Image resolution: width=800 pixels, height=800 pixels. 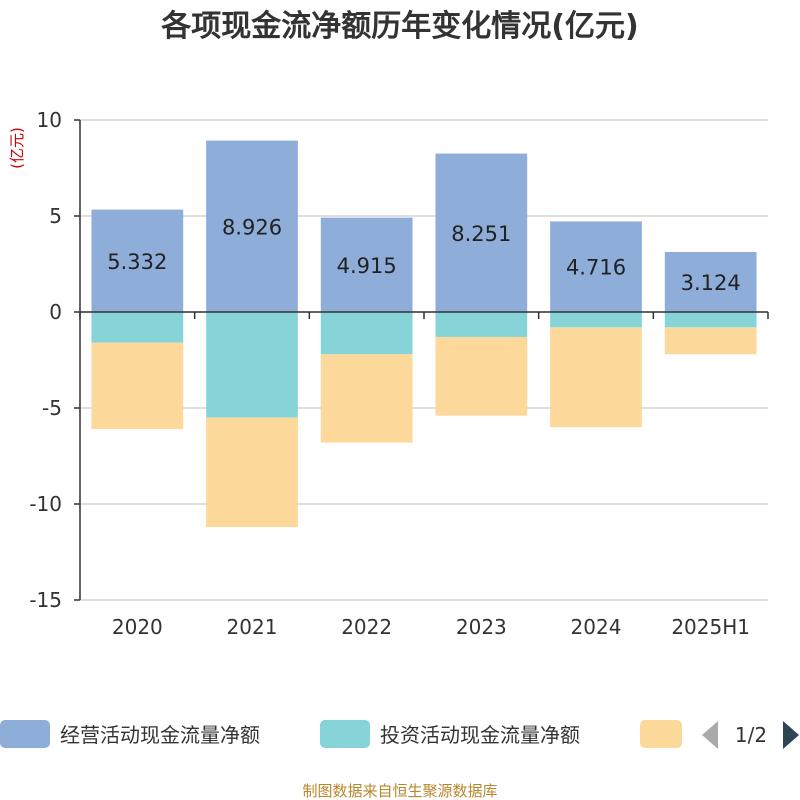 What do you see at coordinates (751, 735) in the screenshot?
I see `legend-page-indicator: 1/2` at bounding box center [751, 735].